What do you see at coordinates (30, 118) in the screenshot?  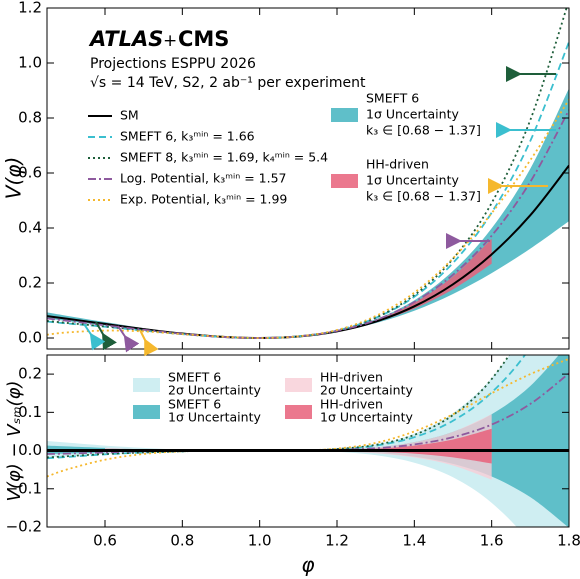 I see `y-tick-label: 0.8` at bounding box center [30, 118].